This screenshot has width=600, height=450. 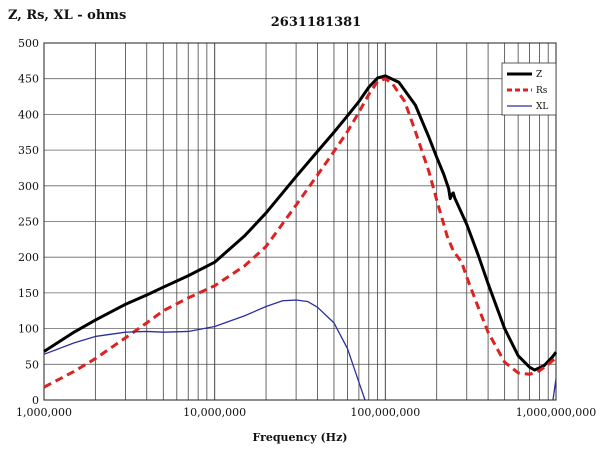 What do you see at coordinates (28, 79) in the screenshot?
I see `y-tick-label: 450` at bounding box center [28, 79].